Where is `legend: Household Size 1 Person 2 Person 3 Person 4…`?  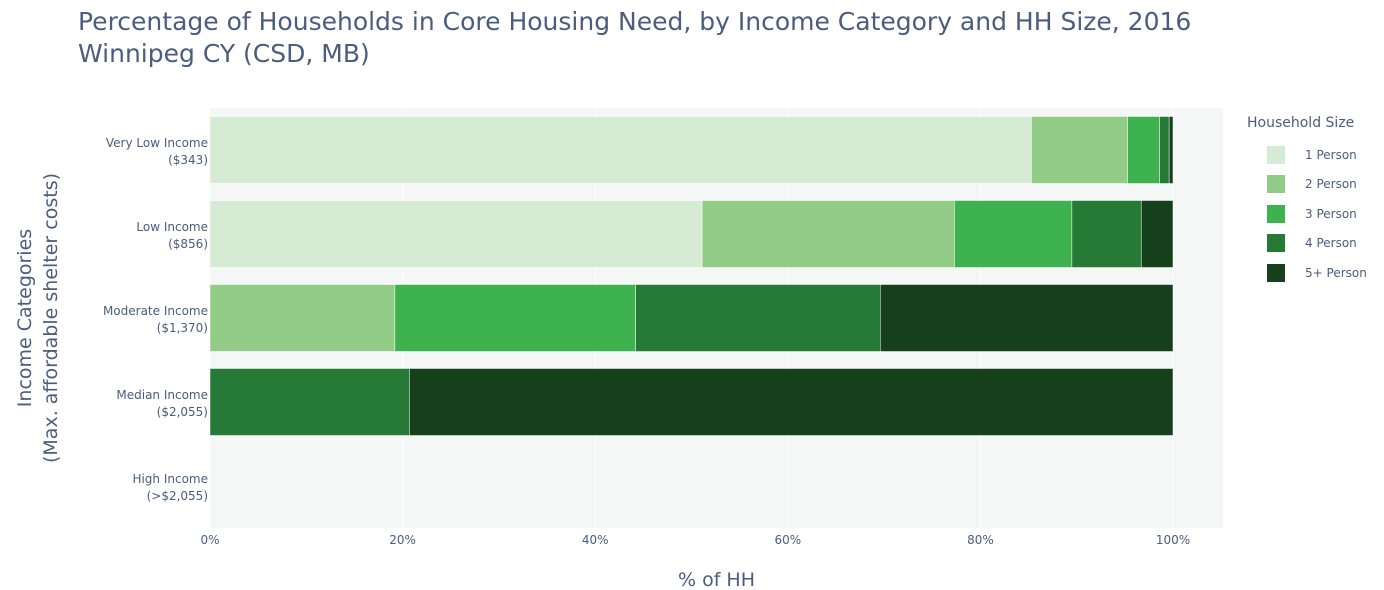
legend: Household Size 1 Person 2 Person 3 Person 4… is located at coordinates (1310, 201).